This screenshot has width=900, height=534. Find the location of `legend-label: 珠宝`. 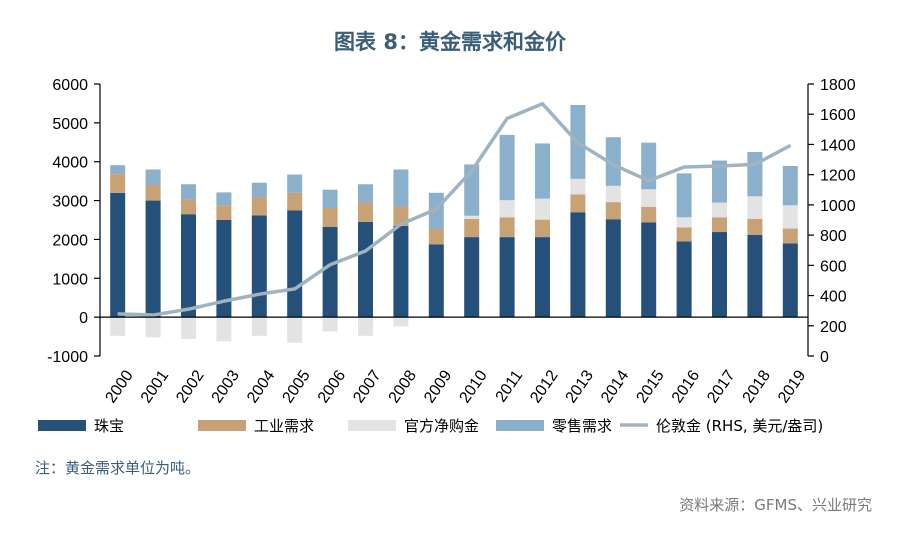

legend-label: 珠宝 is located at coordinates (109, 426).